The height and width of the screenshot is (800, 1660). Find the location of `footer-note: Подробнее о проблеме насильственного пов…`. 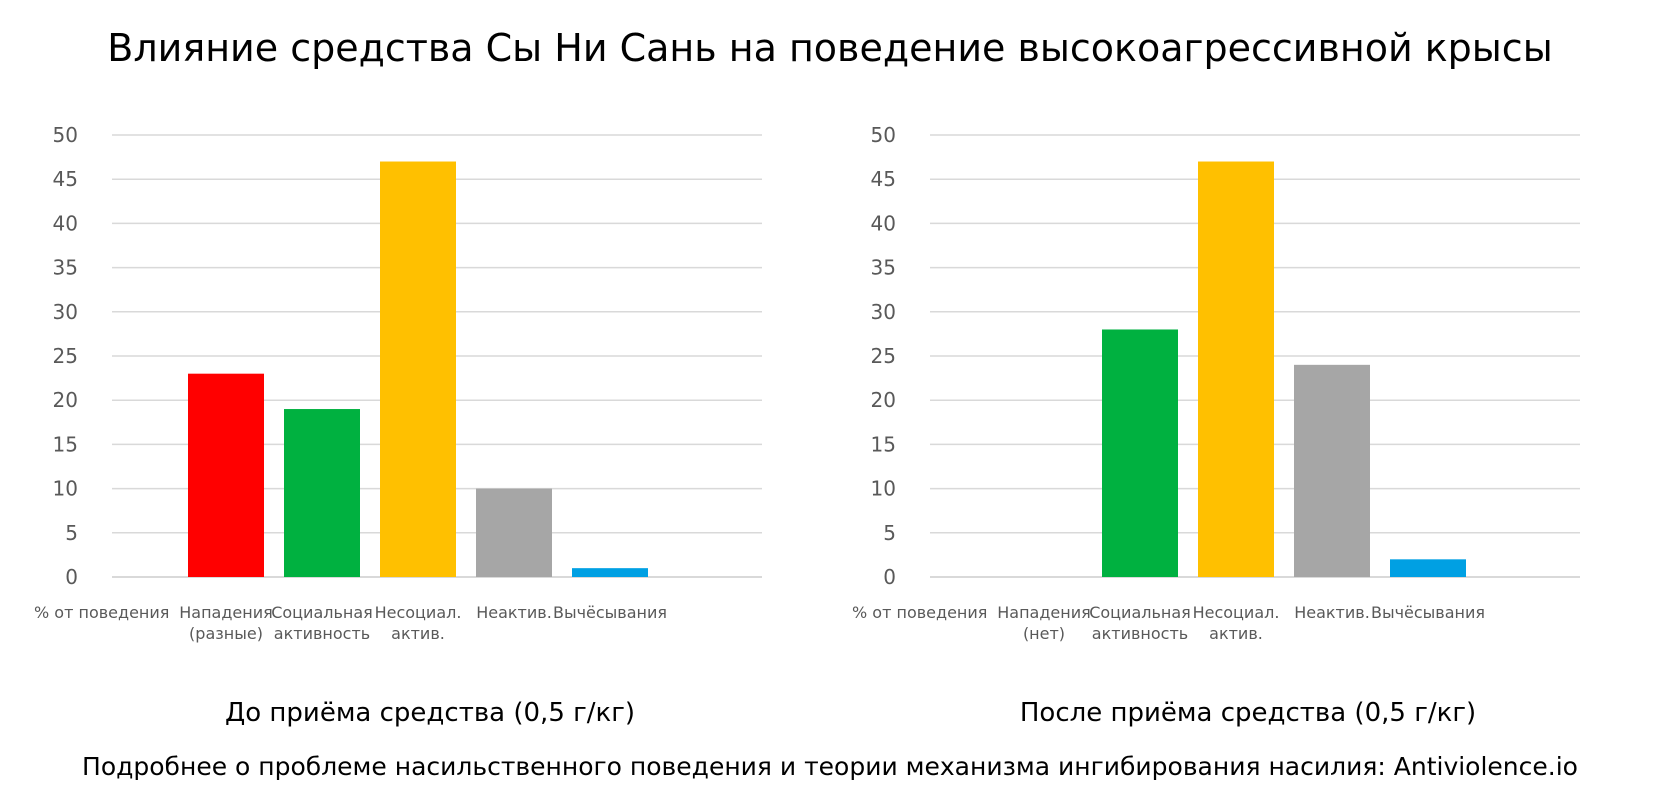

footer-note: Подробнее о проблеме насильственного пов… is located at coordinates (830, 766).